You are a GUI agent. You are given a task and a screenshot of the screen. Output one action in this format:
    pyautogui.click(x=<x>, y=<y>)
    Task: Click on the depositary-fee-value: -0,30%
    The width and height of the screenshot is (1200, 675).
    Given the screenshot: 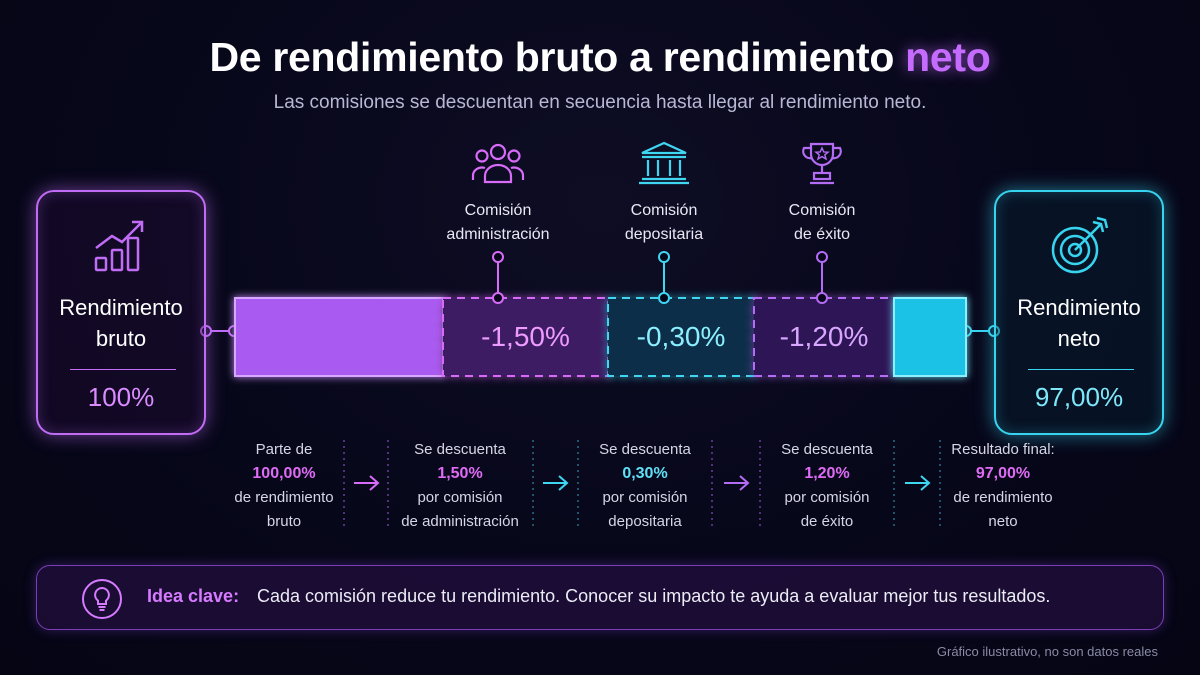 What is the action you would take?
    pyautogui.click(x=681, y=336)
    